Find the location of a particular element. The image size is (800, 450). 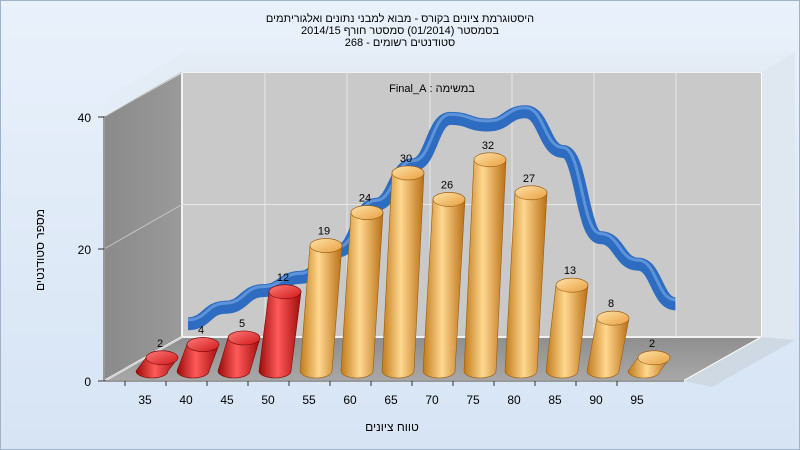

y-tick-label: 20 is located at coordinates (85, 250).